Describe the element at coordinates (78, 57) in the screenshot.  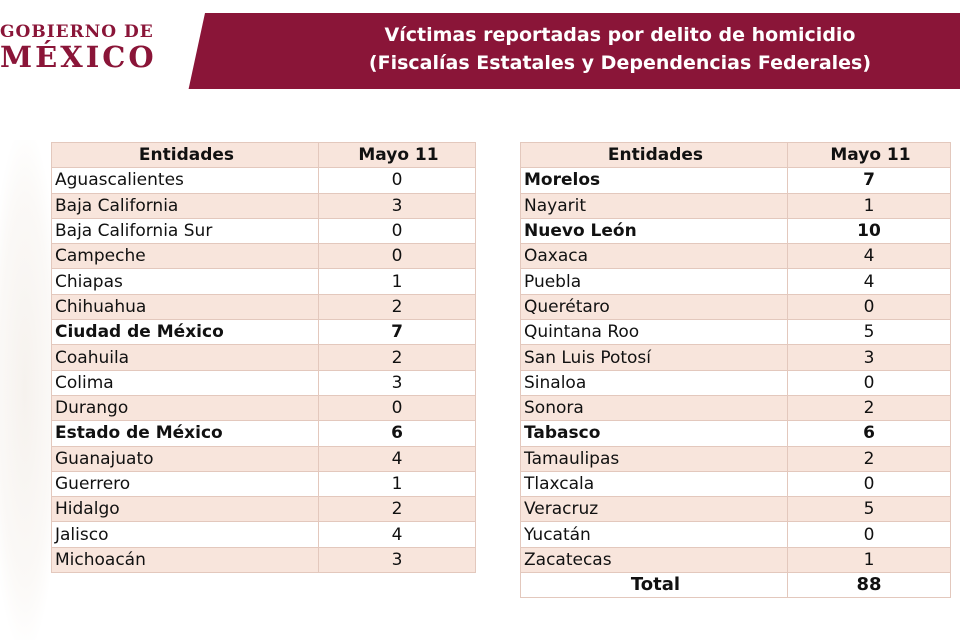
I see `logo-text-bottom: MÉXICO` at that location.